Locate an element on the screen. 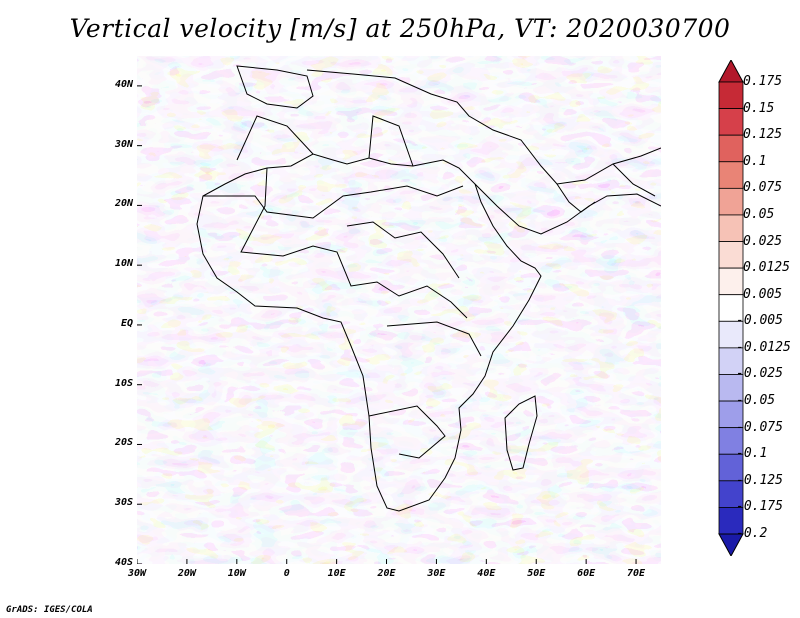 The width and height of the screenshot is (800, 618). lon-tick-label: 20E is located at coordinates (386, 573).